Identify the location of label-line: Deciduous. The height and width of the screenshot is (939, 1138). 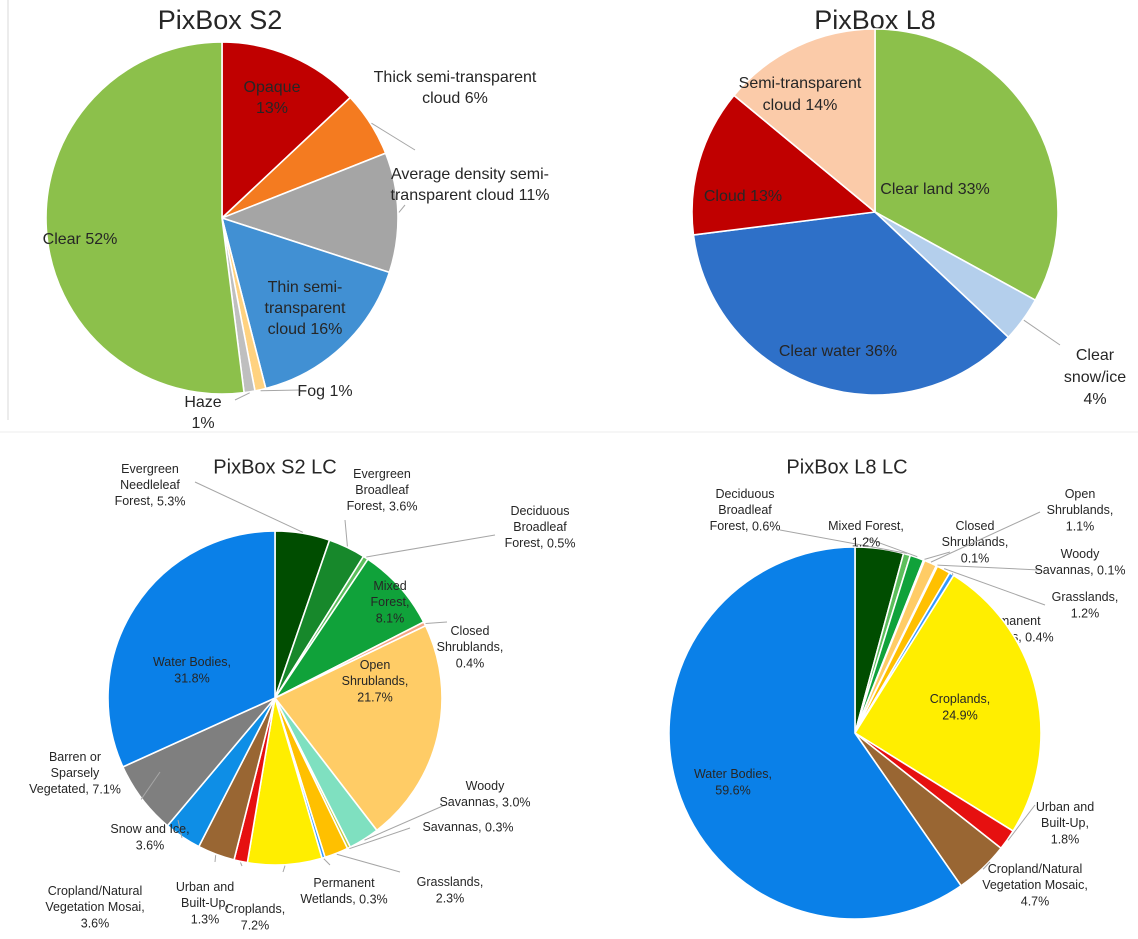
(746, 494).